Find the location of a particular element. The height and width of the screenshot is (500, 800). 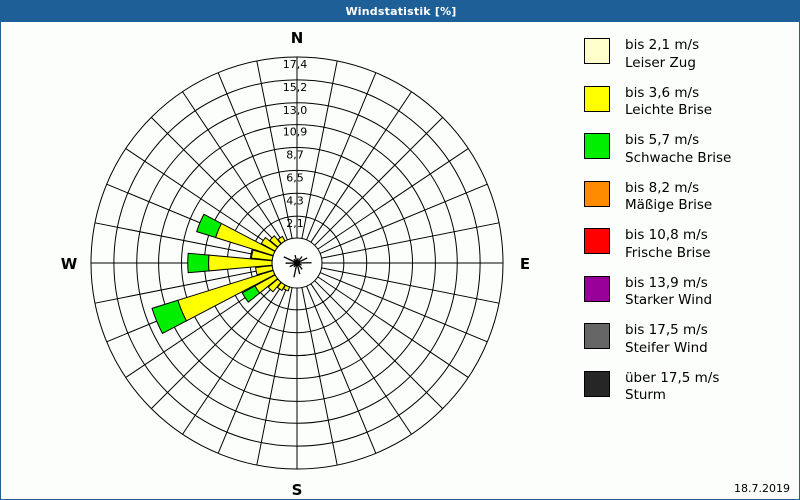

legend-item: bis 10,8 m/s Frische Brise is located at coordinates (689, 247).